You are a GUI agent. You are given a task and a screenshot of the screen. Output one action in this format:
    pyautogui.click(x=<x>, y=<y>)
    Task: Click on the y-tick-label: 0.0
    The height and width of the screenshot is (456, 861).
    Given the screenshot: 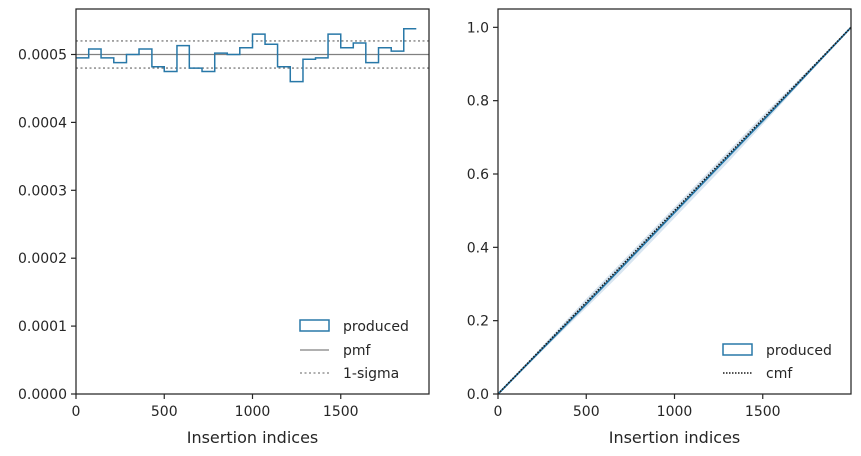 What is the action you would take?
    pyautogui.click(x=478, y=395)
    